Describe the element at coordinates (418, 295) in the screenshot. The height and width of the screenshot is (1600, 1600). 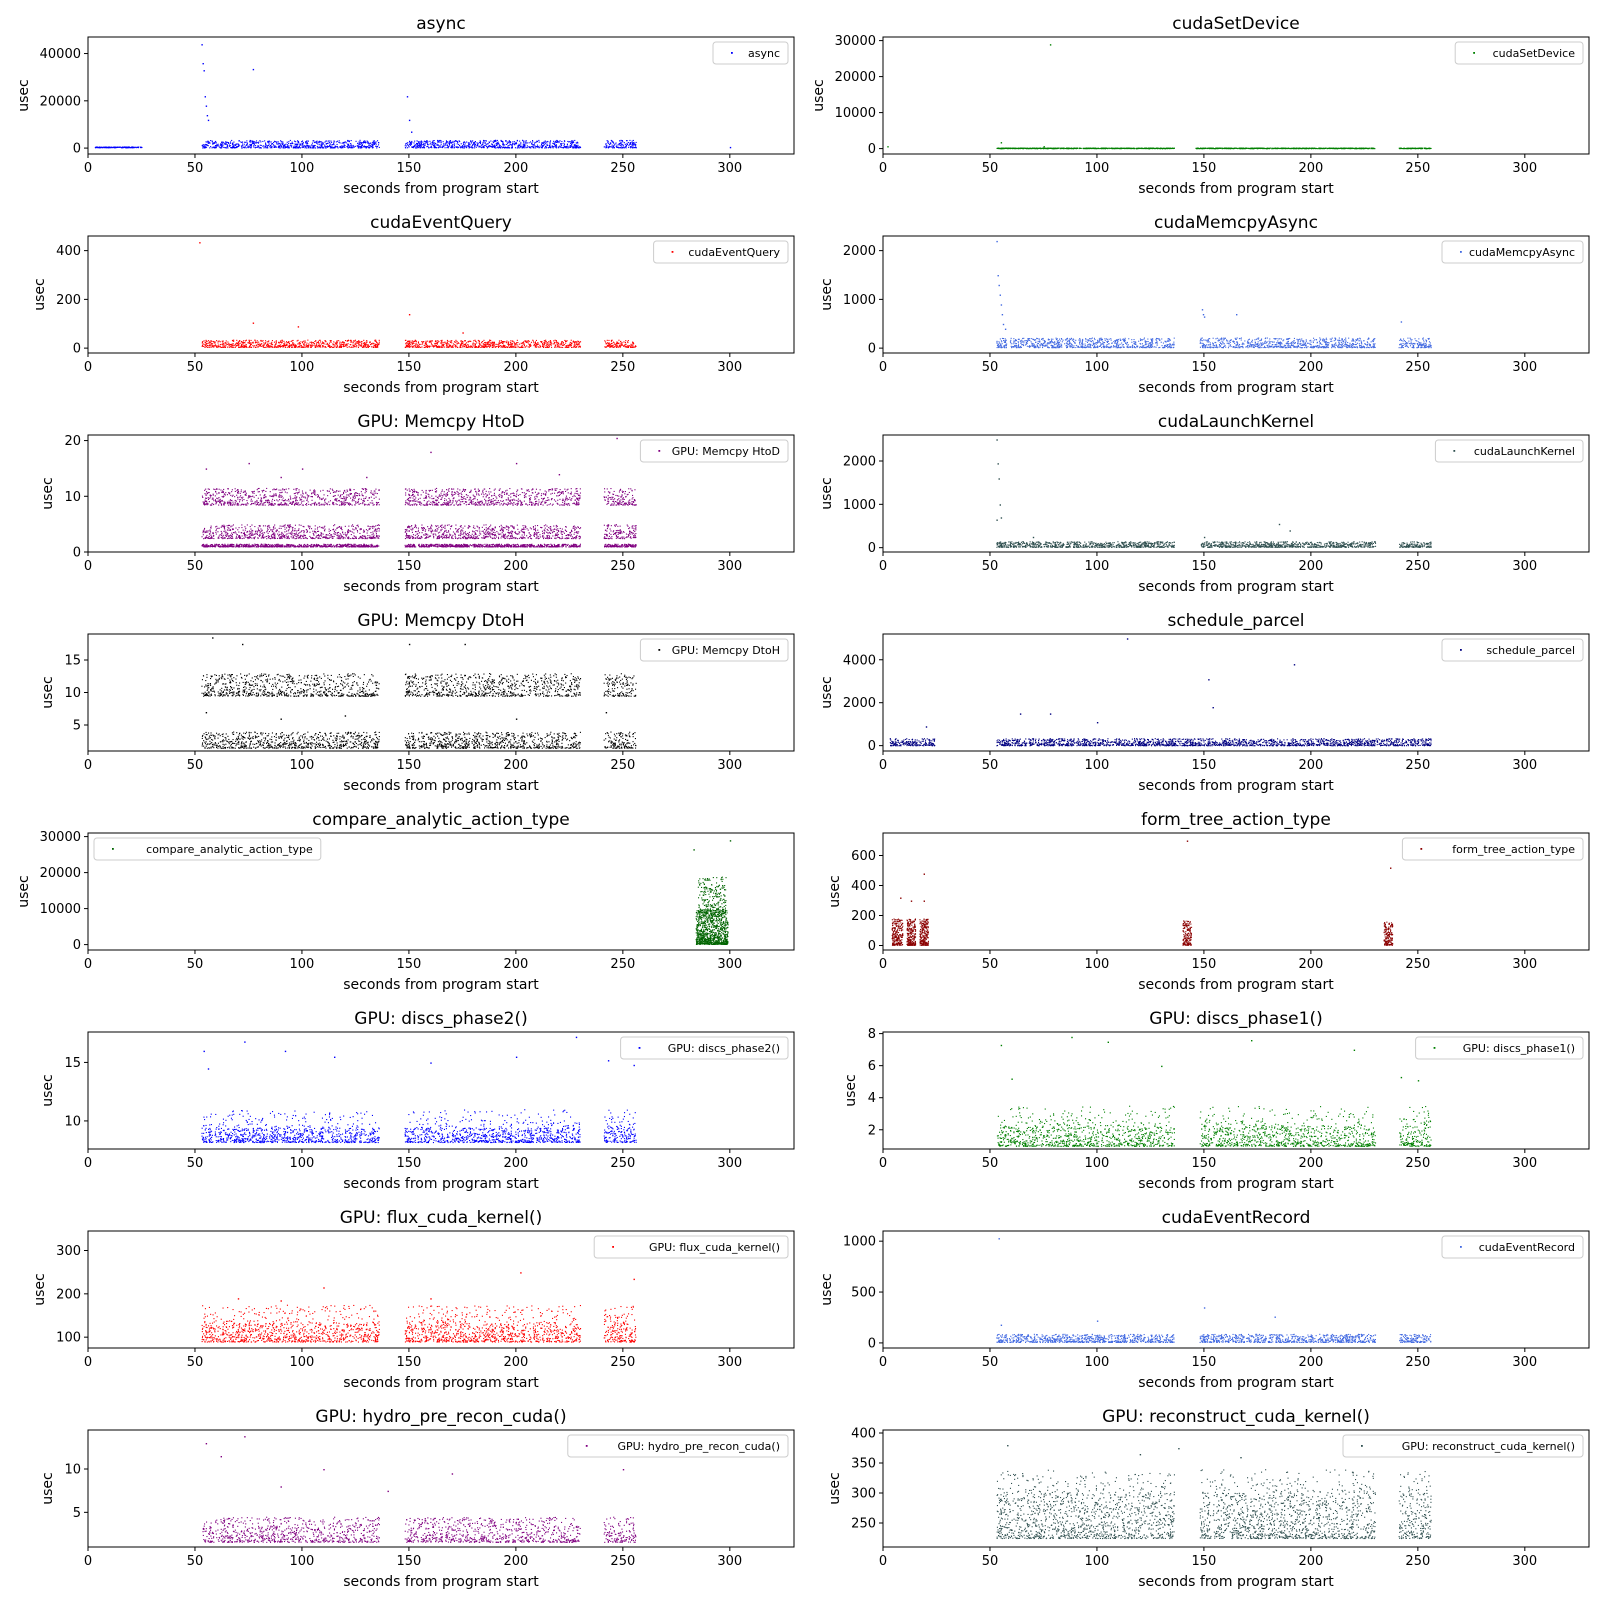
I see `scatter-points` at that location.